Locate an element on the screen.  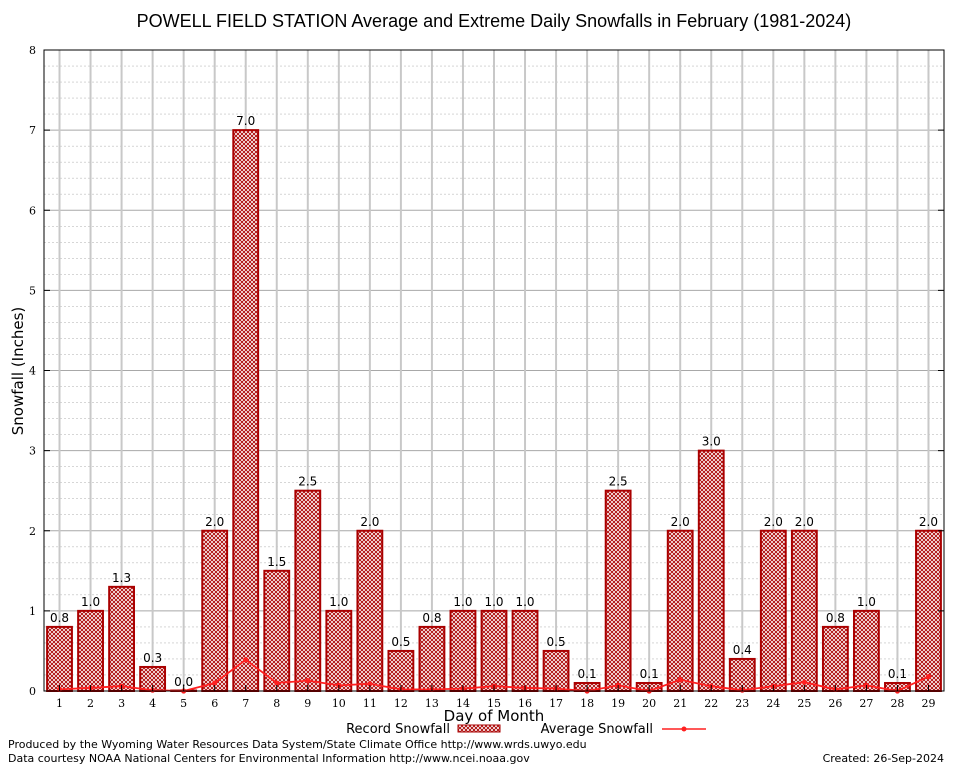
x-tick-label-17: 17 is located at coordinates (556, 703).